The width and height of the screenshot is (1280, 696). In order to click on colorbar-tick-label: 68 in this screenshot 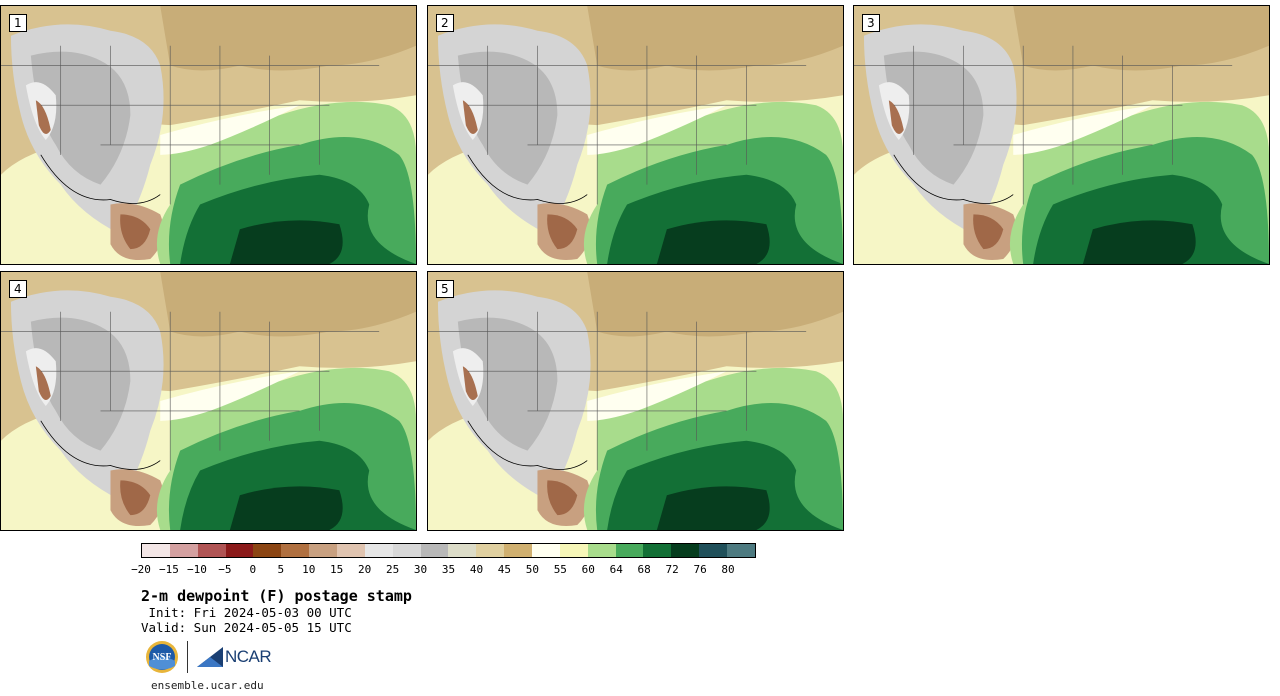, I will do `click(644, 569)`.